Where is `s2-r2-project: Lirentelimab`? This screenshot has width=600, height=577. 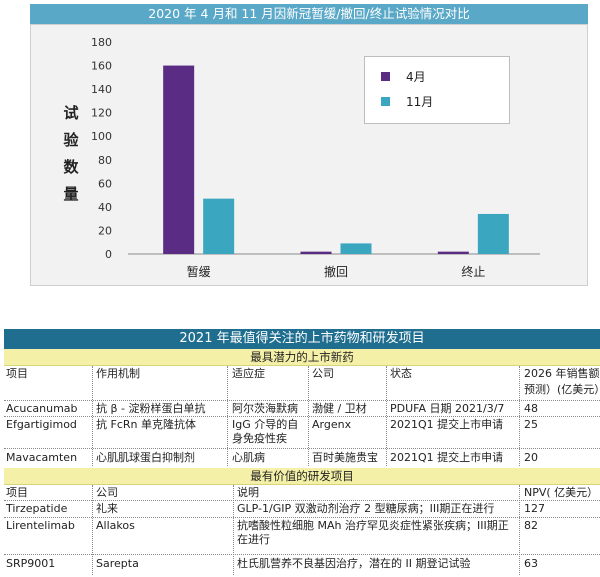 s2-r2-project: Lirentelimab is located at coordinates (40, 525).